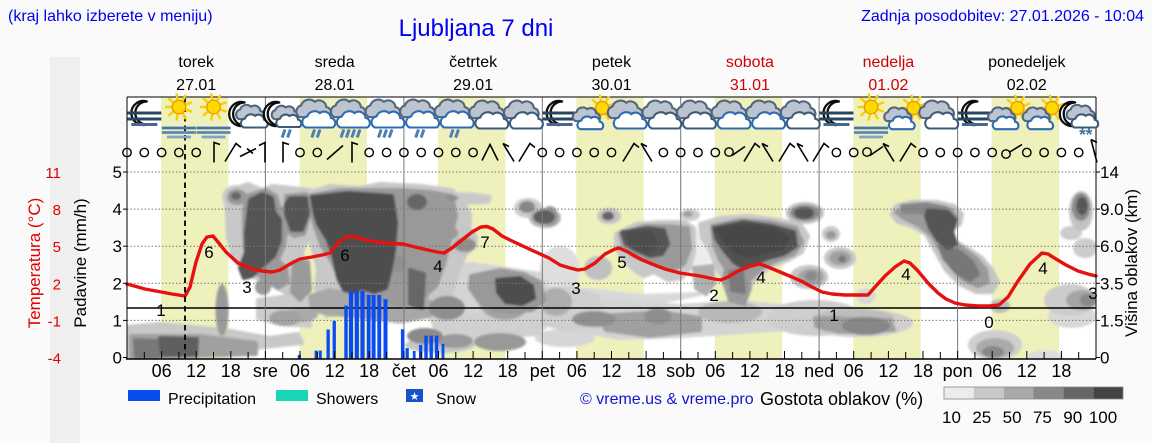 The height and width of the screenshot is (443, 1152). Describe the element at coordinates (54, 359) in the screenshot. I see `svg-text: -4` at that location.